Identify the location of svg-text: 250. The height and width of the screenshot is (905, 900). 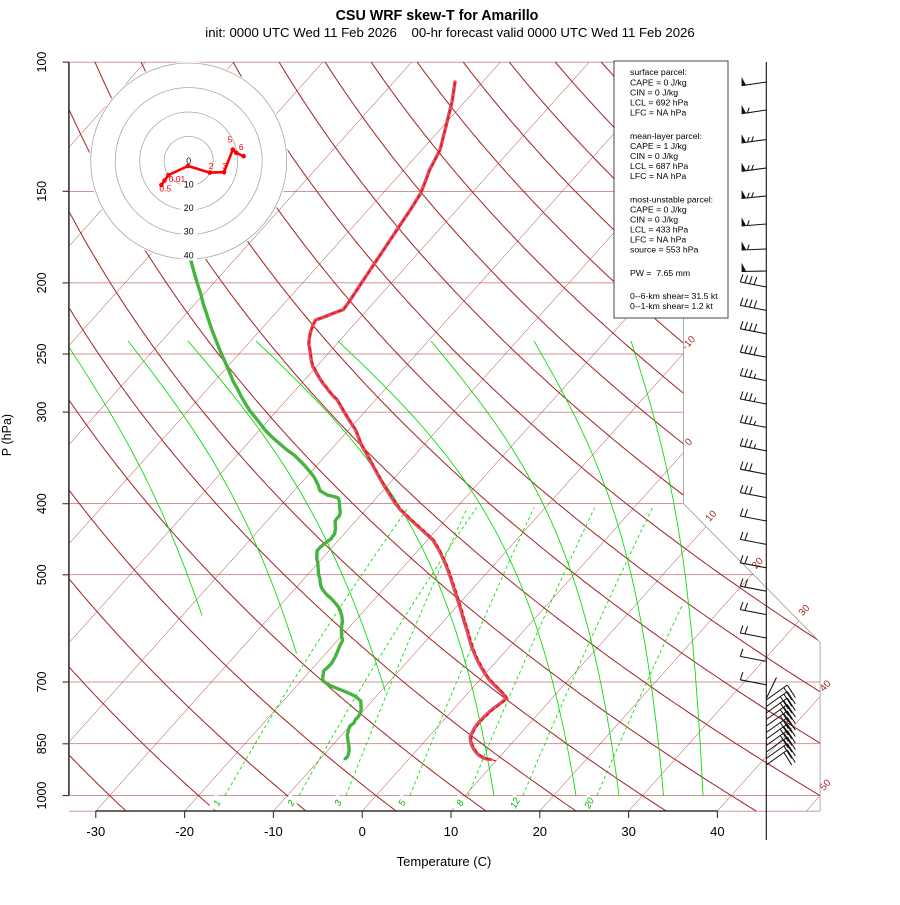
(42, 354).